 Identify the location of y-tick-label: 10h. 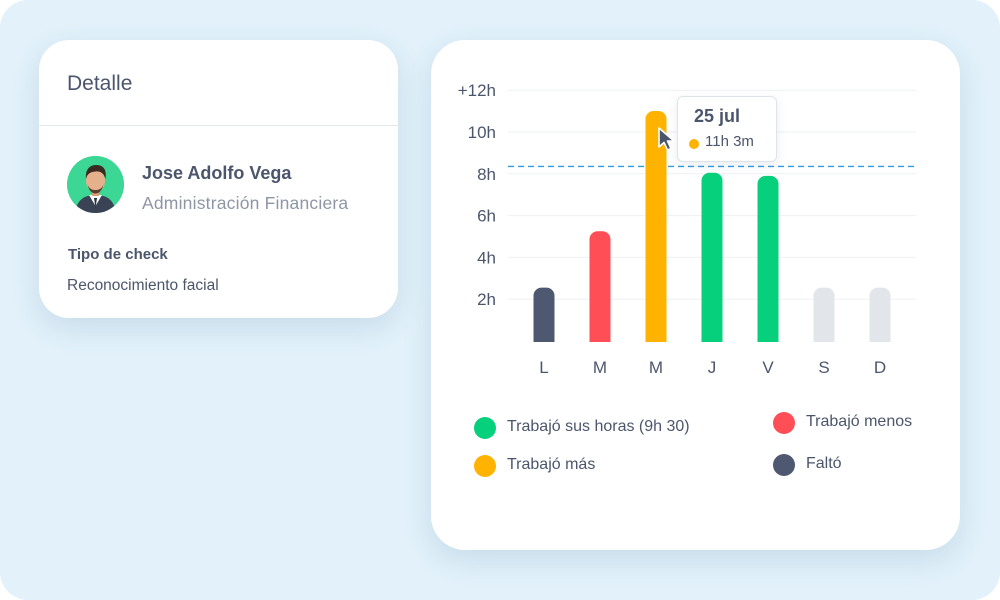
(482, 132).